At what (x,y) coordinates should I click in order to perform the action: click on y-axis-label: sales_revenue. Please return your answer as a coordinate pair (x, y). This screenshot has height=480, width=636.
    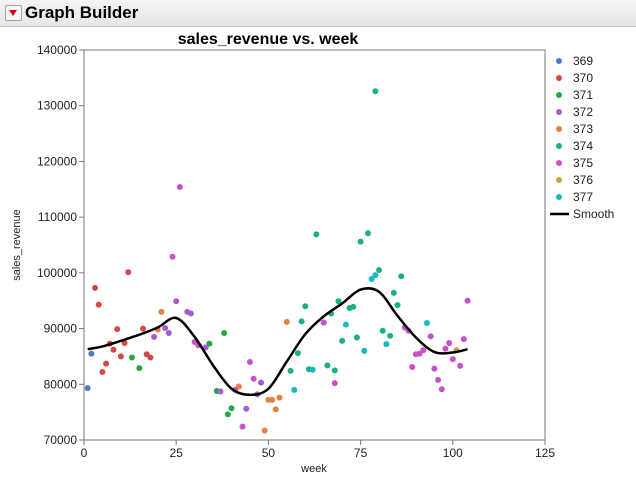
    Looking at the image, I should click on (17, 245).